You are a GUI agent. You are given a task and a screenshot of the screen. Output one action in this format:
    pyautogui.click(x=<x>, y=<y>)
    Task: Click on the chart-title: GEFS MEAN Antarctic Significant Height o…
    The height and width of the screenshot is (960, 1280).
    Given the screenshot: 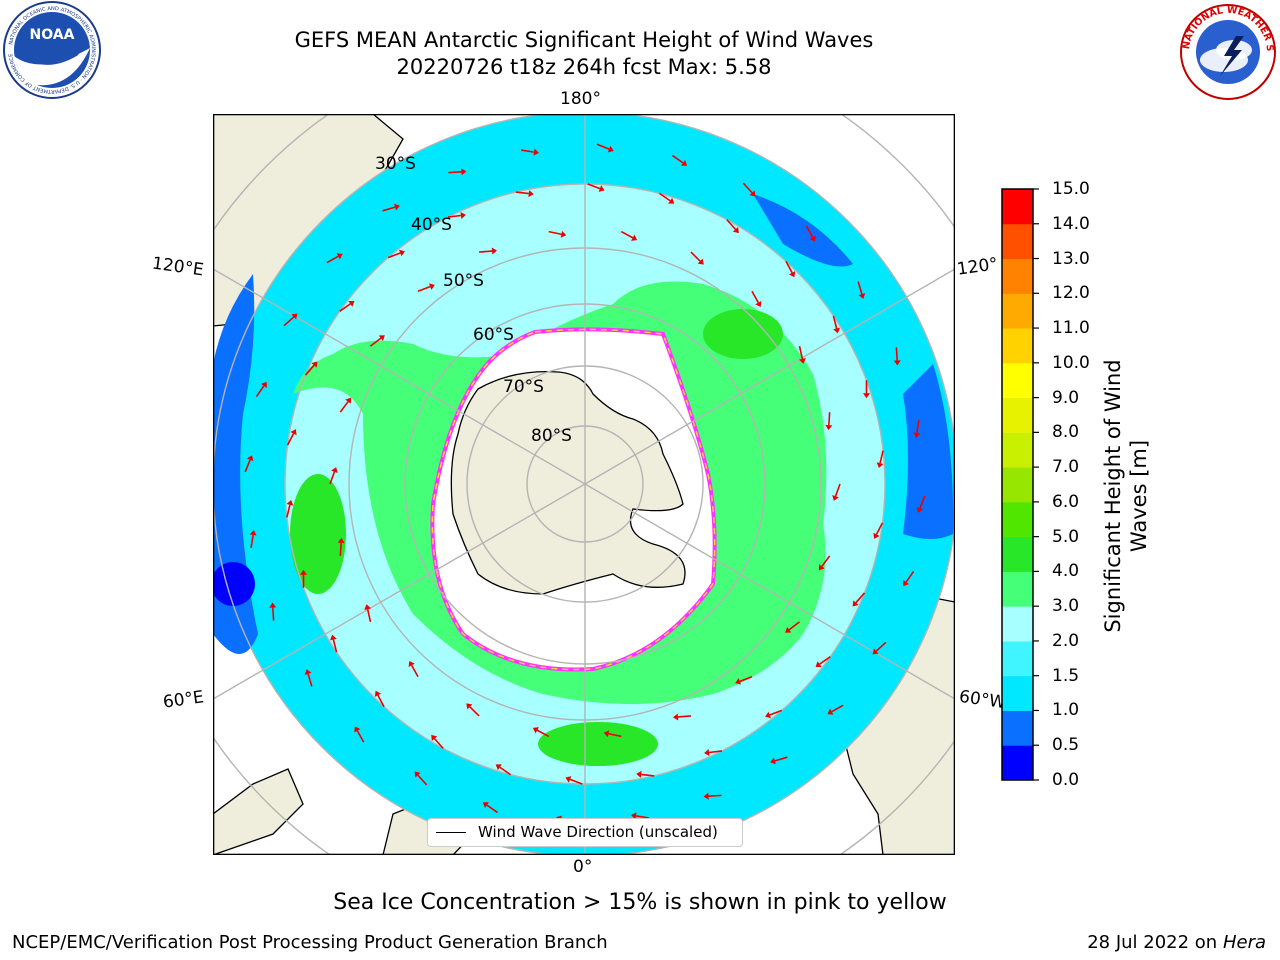 What is the action you would take?
    pyautogui.click(x=584, y=40)
    